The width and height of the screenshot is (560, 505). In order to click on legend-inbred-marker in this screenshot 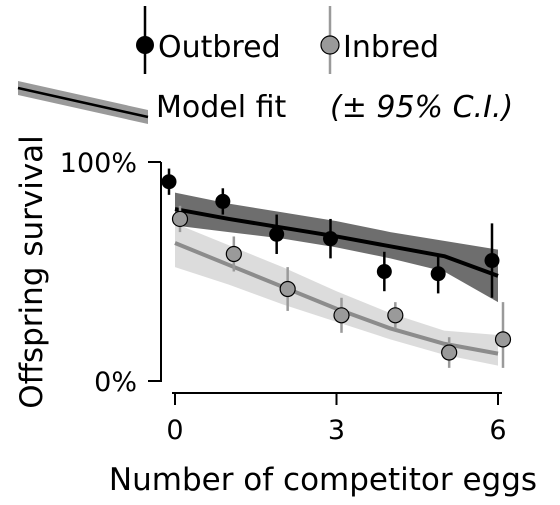, I will do `click(330, 40)`.